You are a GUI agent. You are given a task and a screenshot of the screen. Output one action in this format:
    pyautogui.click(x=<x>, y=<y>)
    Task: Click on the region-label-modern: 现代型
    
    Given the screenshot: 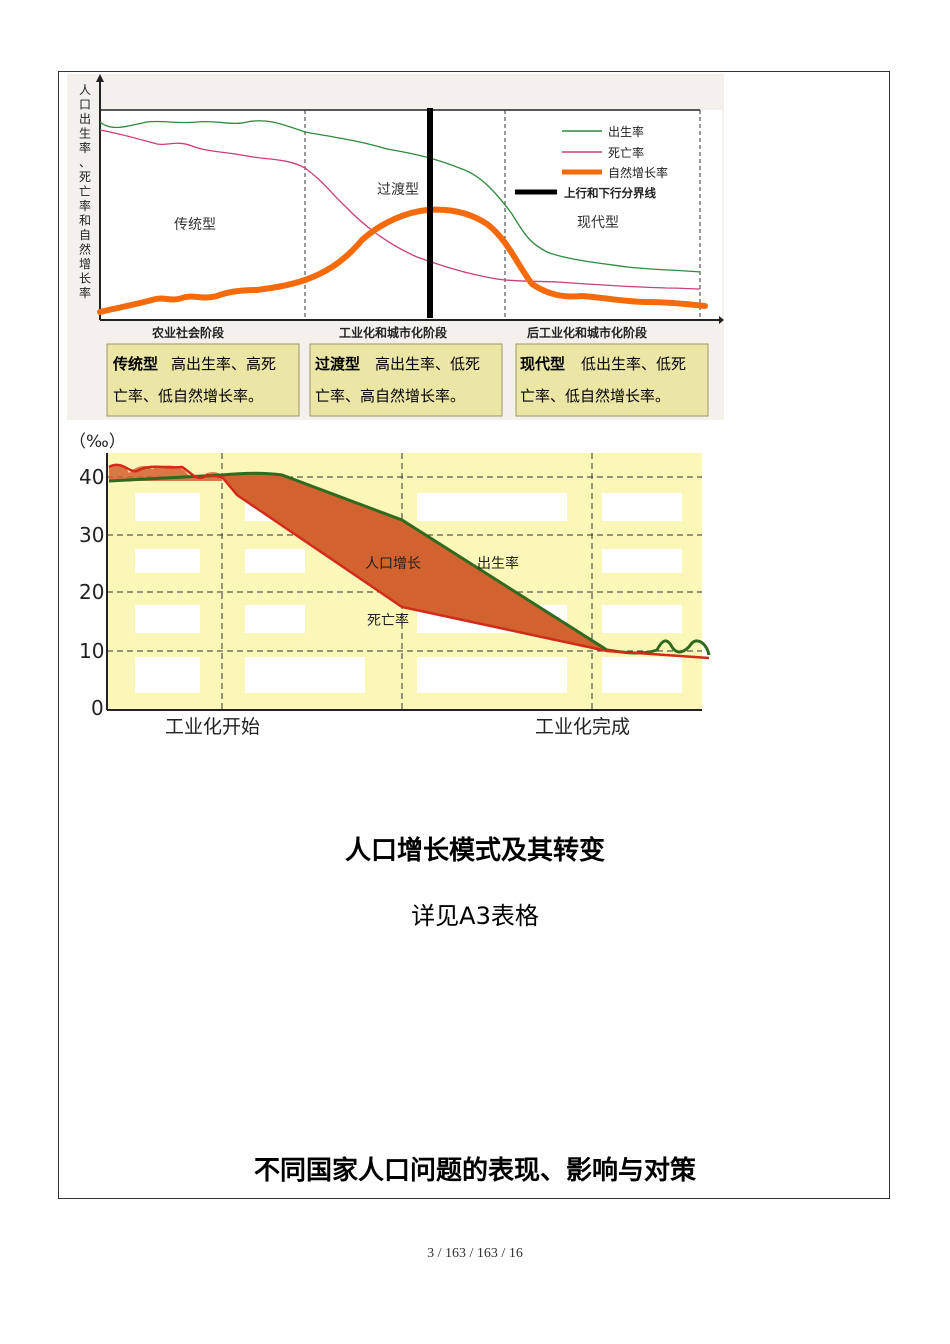 What is the action you would take?
    pyautogui.click(x=598, y=223)
    